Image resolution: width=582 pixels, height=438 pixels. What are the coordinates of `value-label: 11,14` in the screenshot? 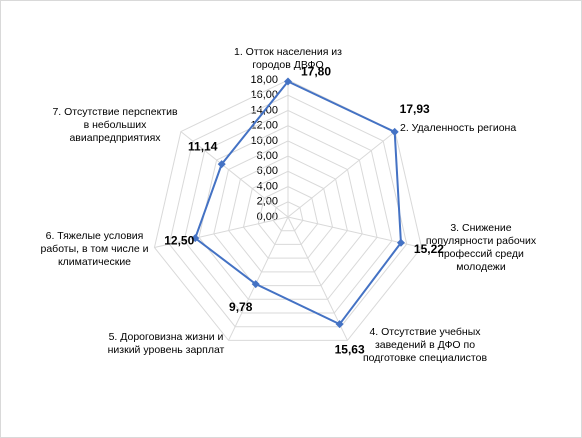 It's located at (203, 146).